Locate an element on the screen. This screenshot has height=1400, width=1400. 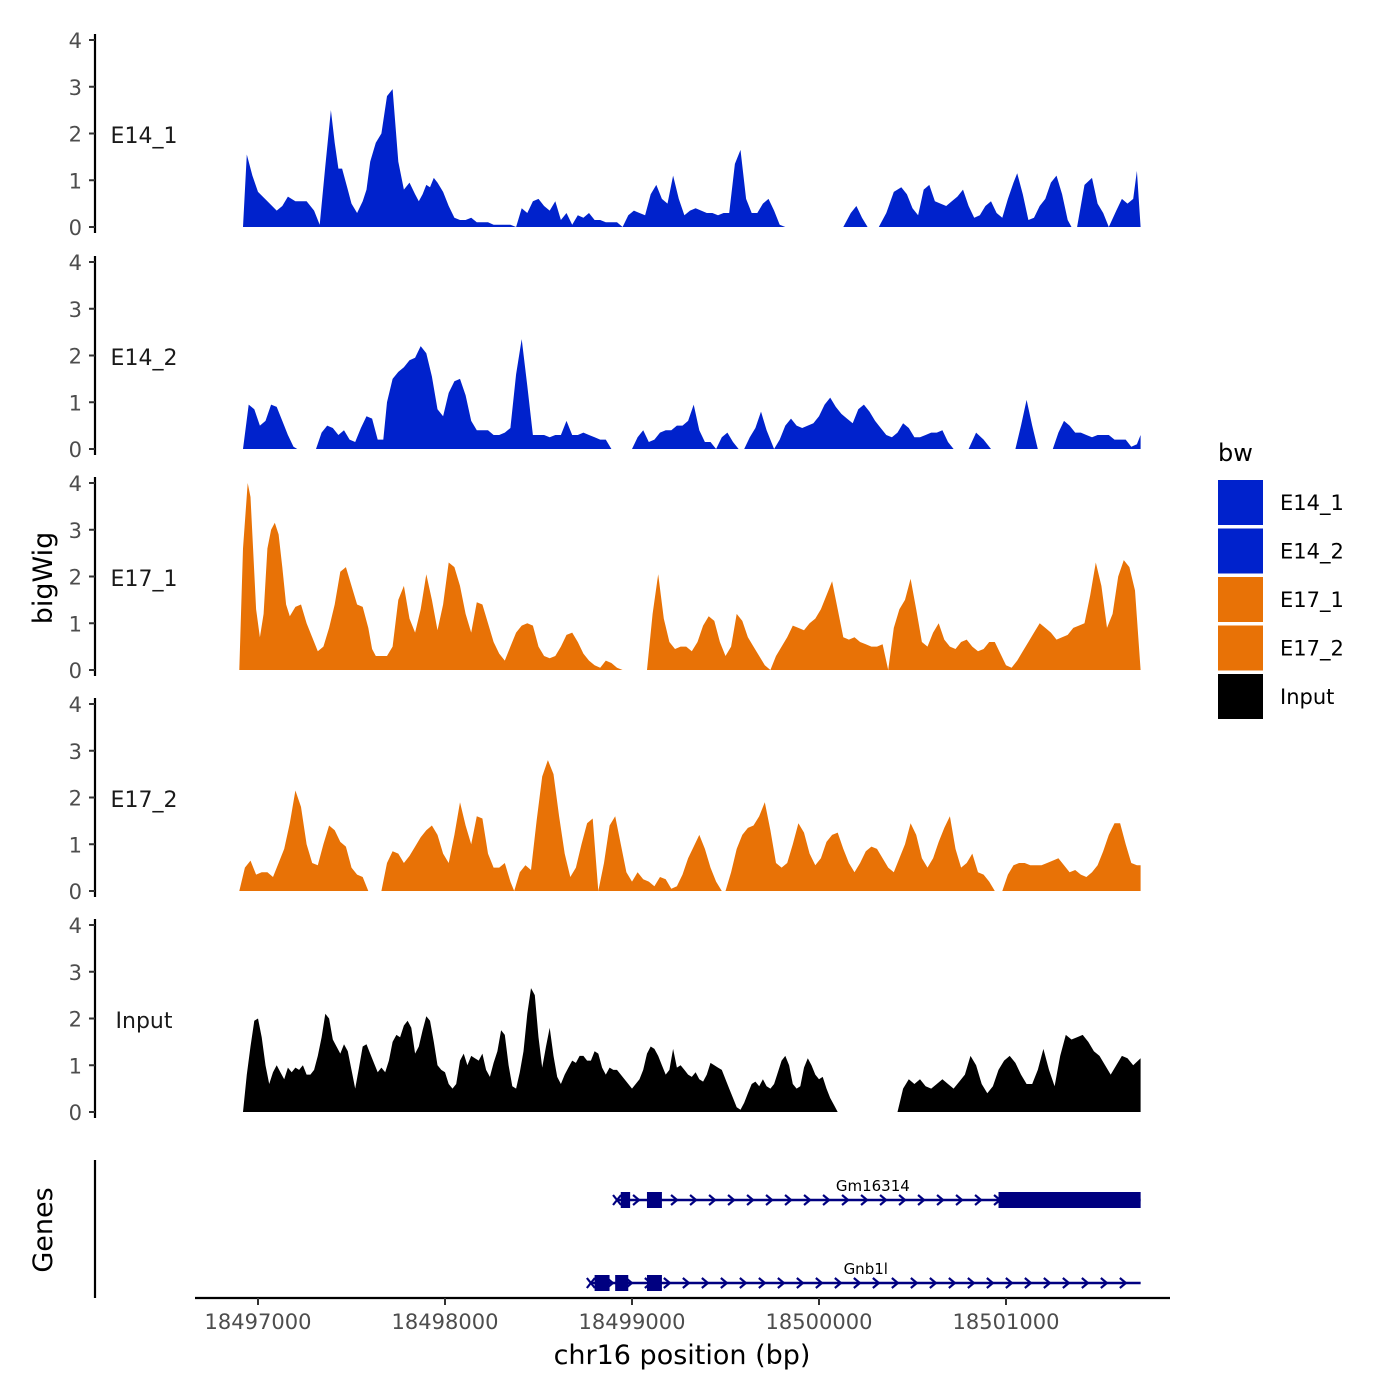
gene-Gm16314: Gm16314 is located at coordinates (876, 1192).